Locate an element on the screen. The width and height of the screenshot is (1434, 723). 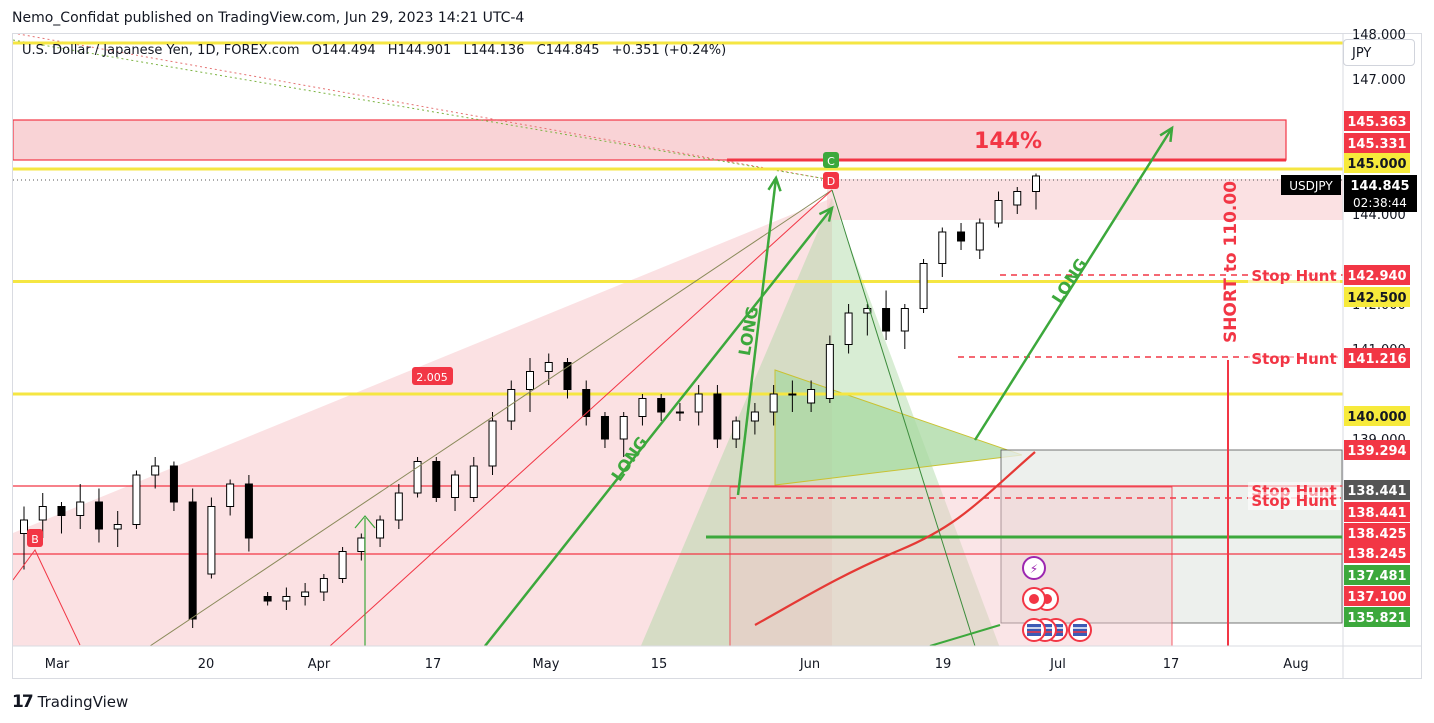
stop-hunt-label-2-bg is located at coordinates (1294, 359).